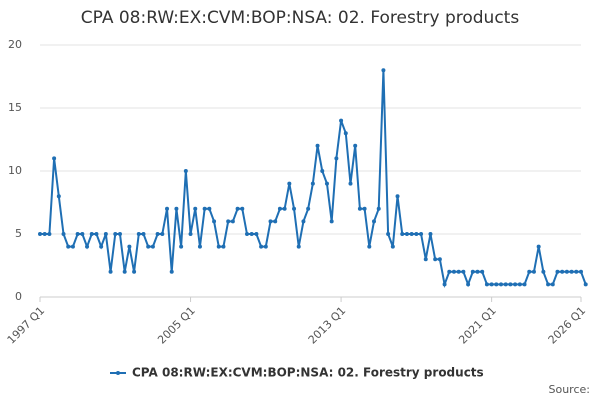 This screenshot has height=400, width=600. What do you see at coordinates (26, 325) in the screenshot?
I see `x-tick-label: 1997 Q1` at bounding box center [26, 325].